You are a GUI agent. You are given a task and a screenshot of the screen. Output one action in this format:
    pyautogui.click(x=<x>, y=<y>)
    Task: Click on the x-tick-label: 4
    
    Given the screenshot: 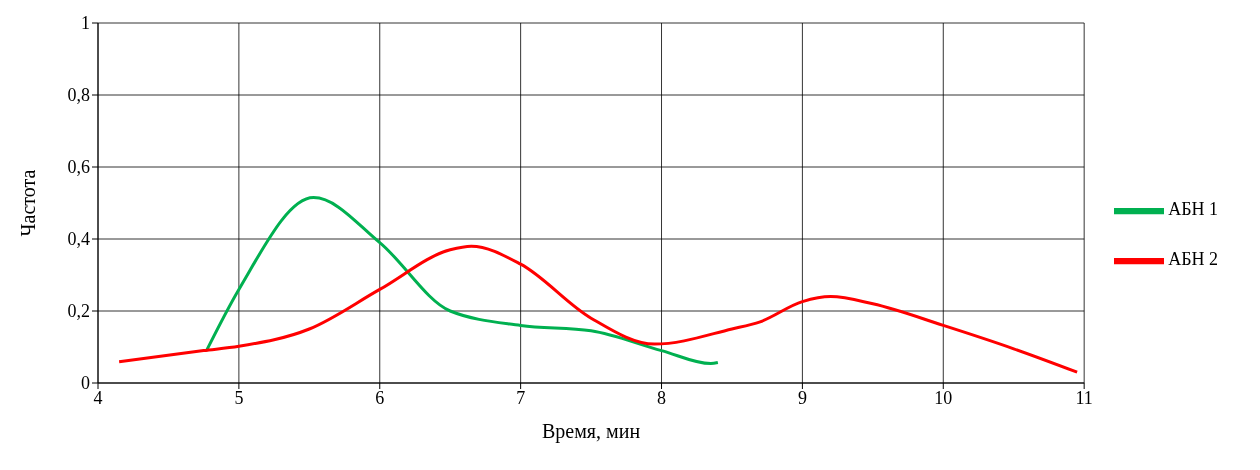 What is the action you would take?
    pyautogui.click(x=98, y=397)
    